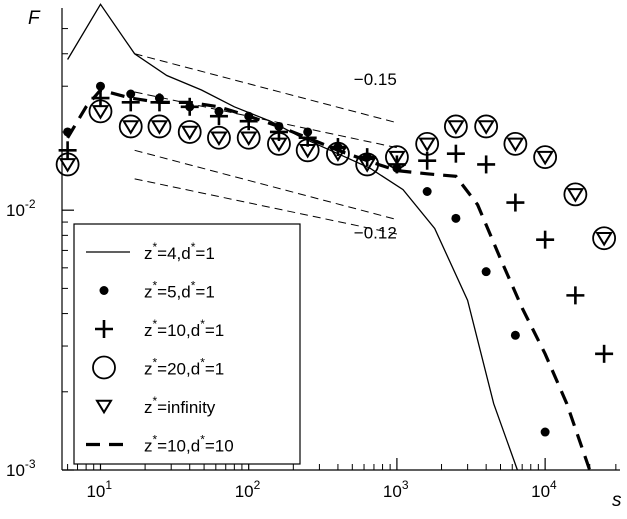  What do you see at coordinates (104, 407) in the screenshot?
I see `legend-swatch-triangle` at bounding box center [104, 407].